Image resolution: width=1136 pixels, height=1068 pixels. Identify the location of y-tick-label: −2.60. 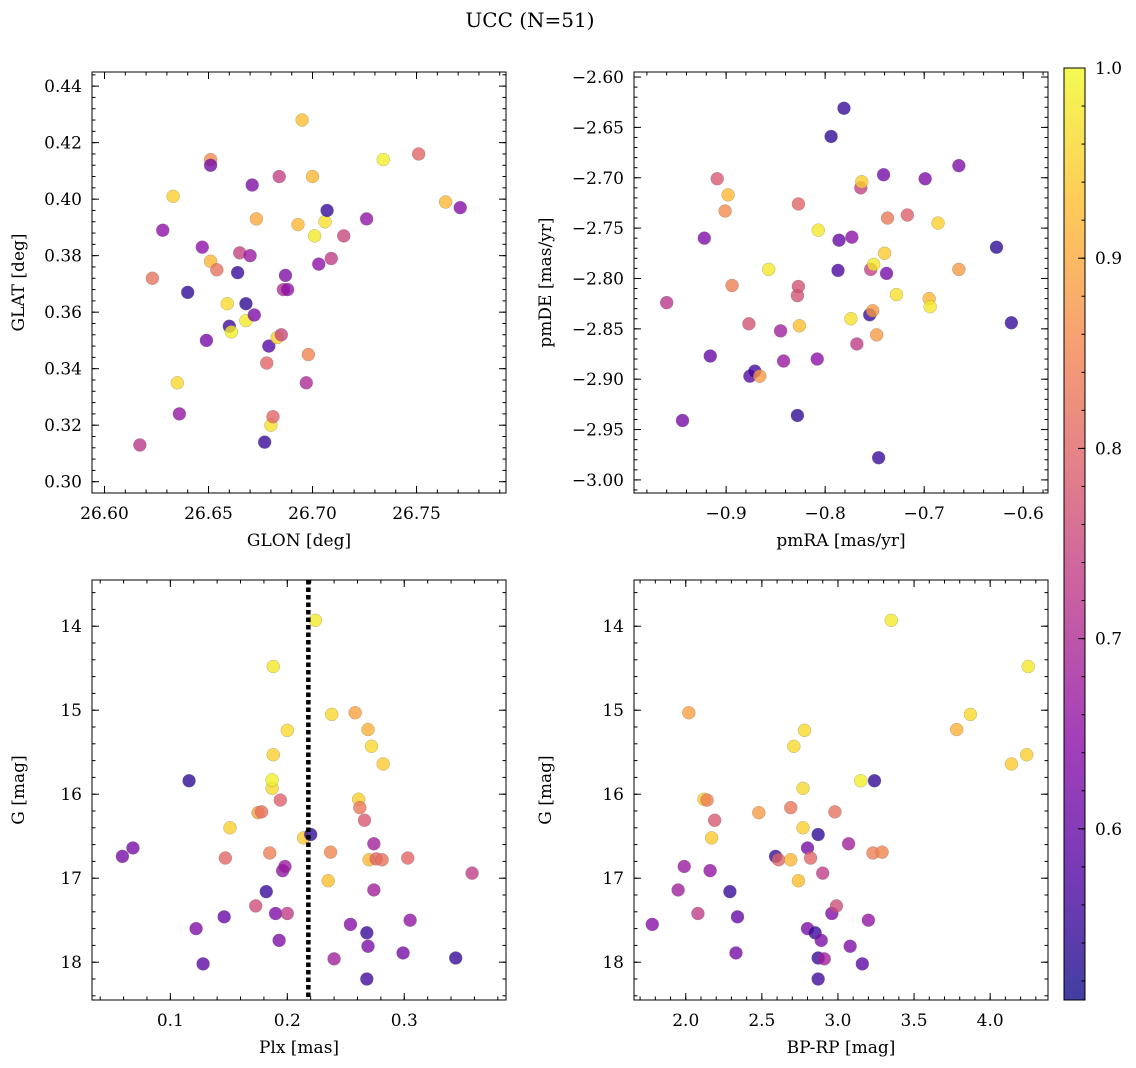
(598, 78).